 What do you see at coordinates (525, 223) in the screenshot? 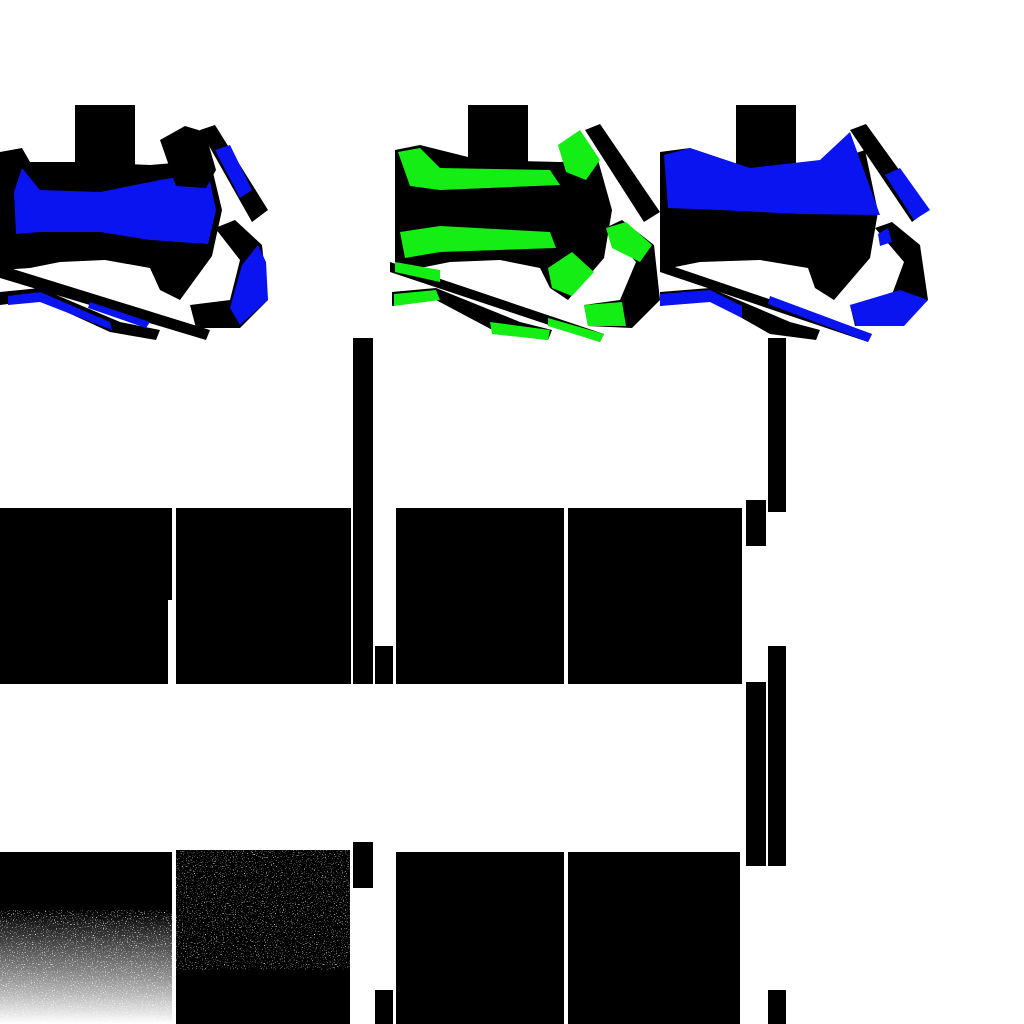
I see `uv-island-middle` at bounding box center [525, 223].